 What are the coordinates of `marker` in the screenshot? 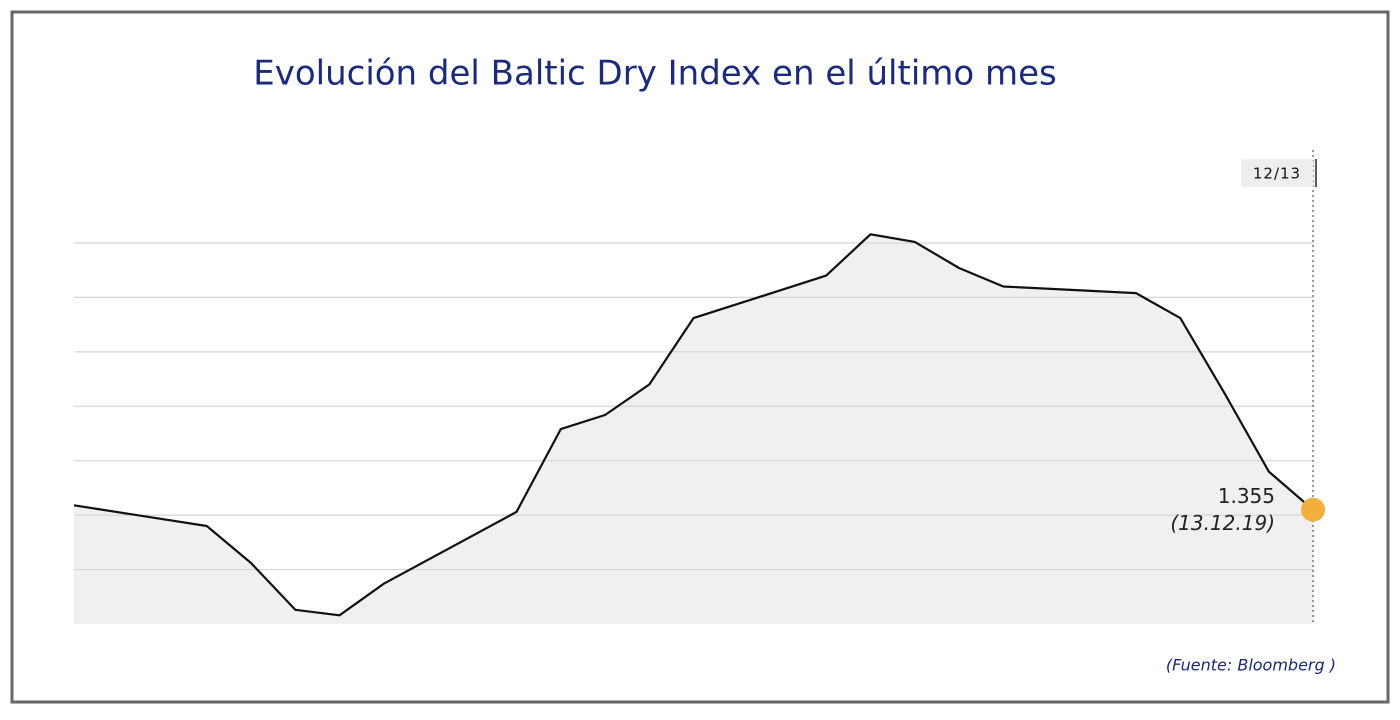 It's located at (1313, 509).